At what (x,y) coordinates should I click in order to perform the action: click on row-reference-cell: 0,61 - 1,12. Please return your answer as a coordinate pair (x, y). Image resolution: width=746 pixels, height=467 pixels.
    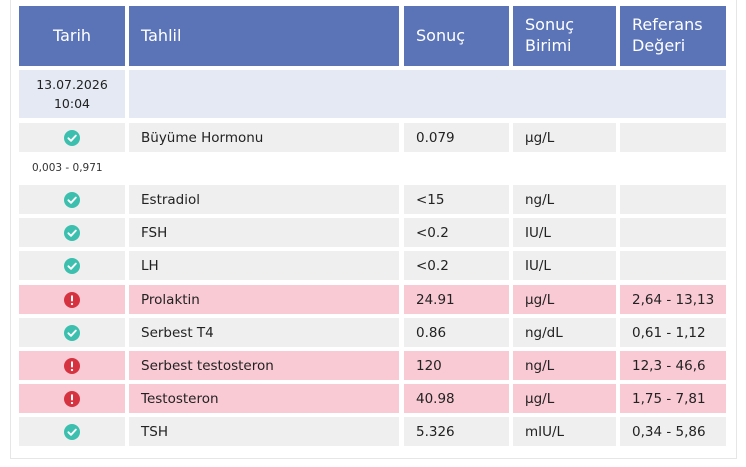
    Looking at the image, I should click on (673, 332).